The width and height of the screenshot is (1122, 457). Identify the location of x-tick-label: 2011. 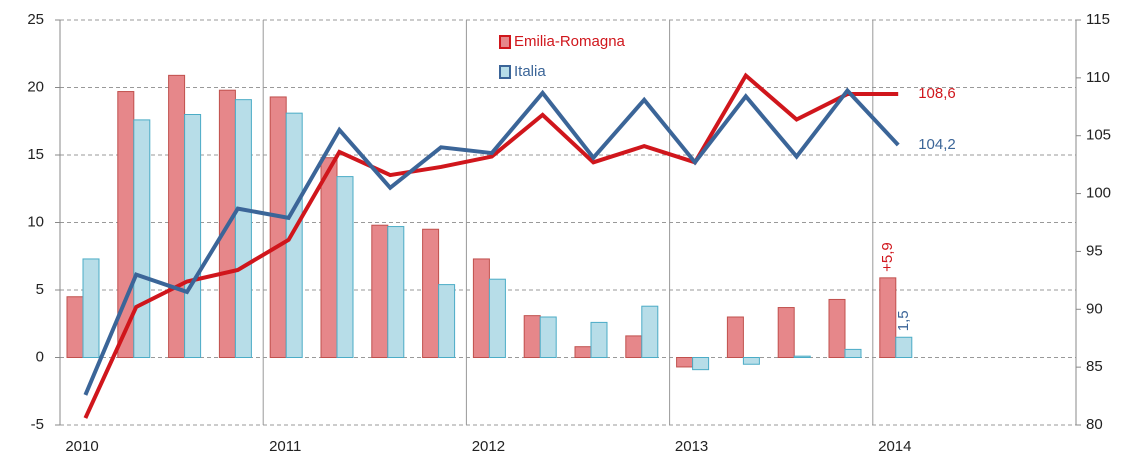
(285, 446).